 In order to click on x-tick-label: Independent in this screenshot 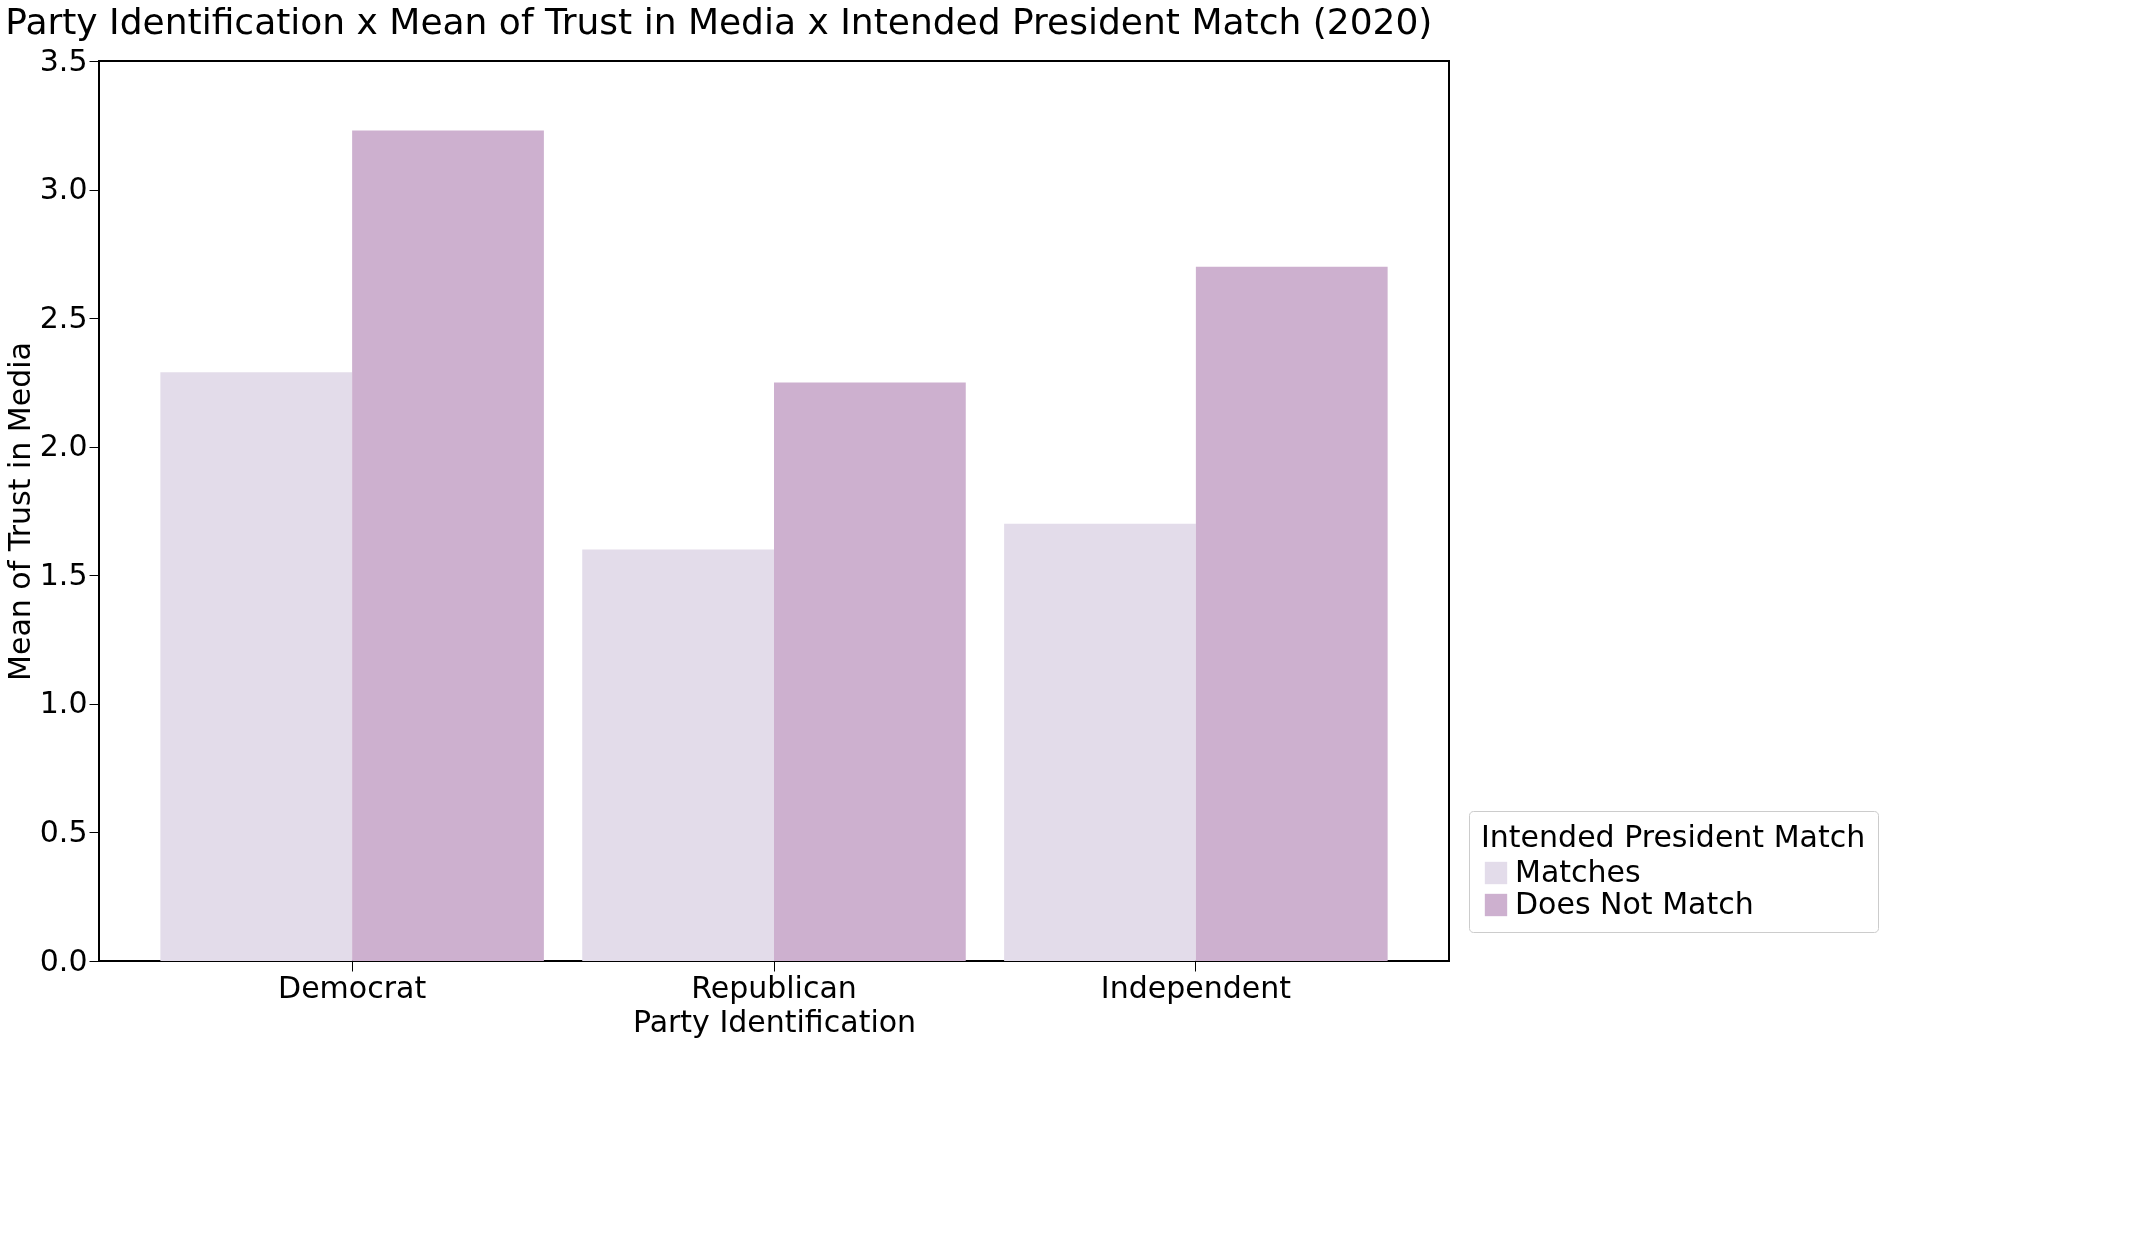, I will do `click(1196, 987)`.